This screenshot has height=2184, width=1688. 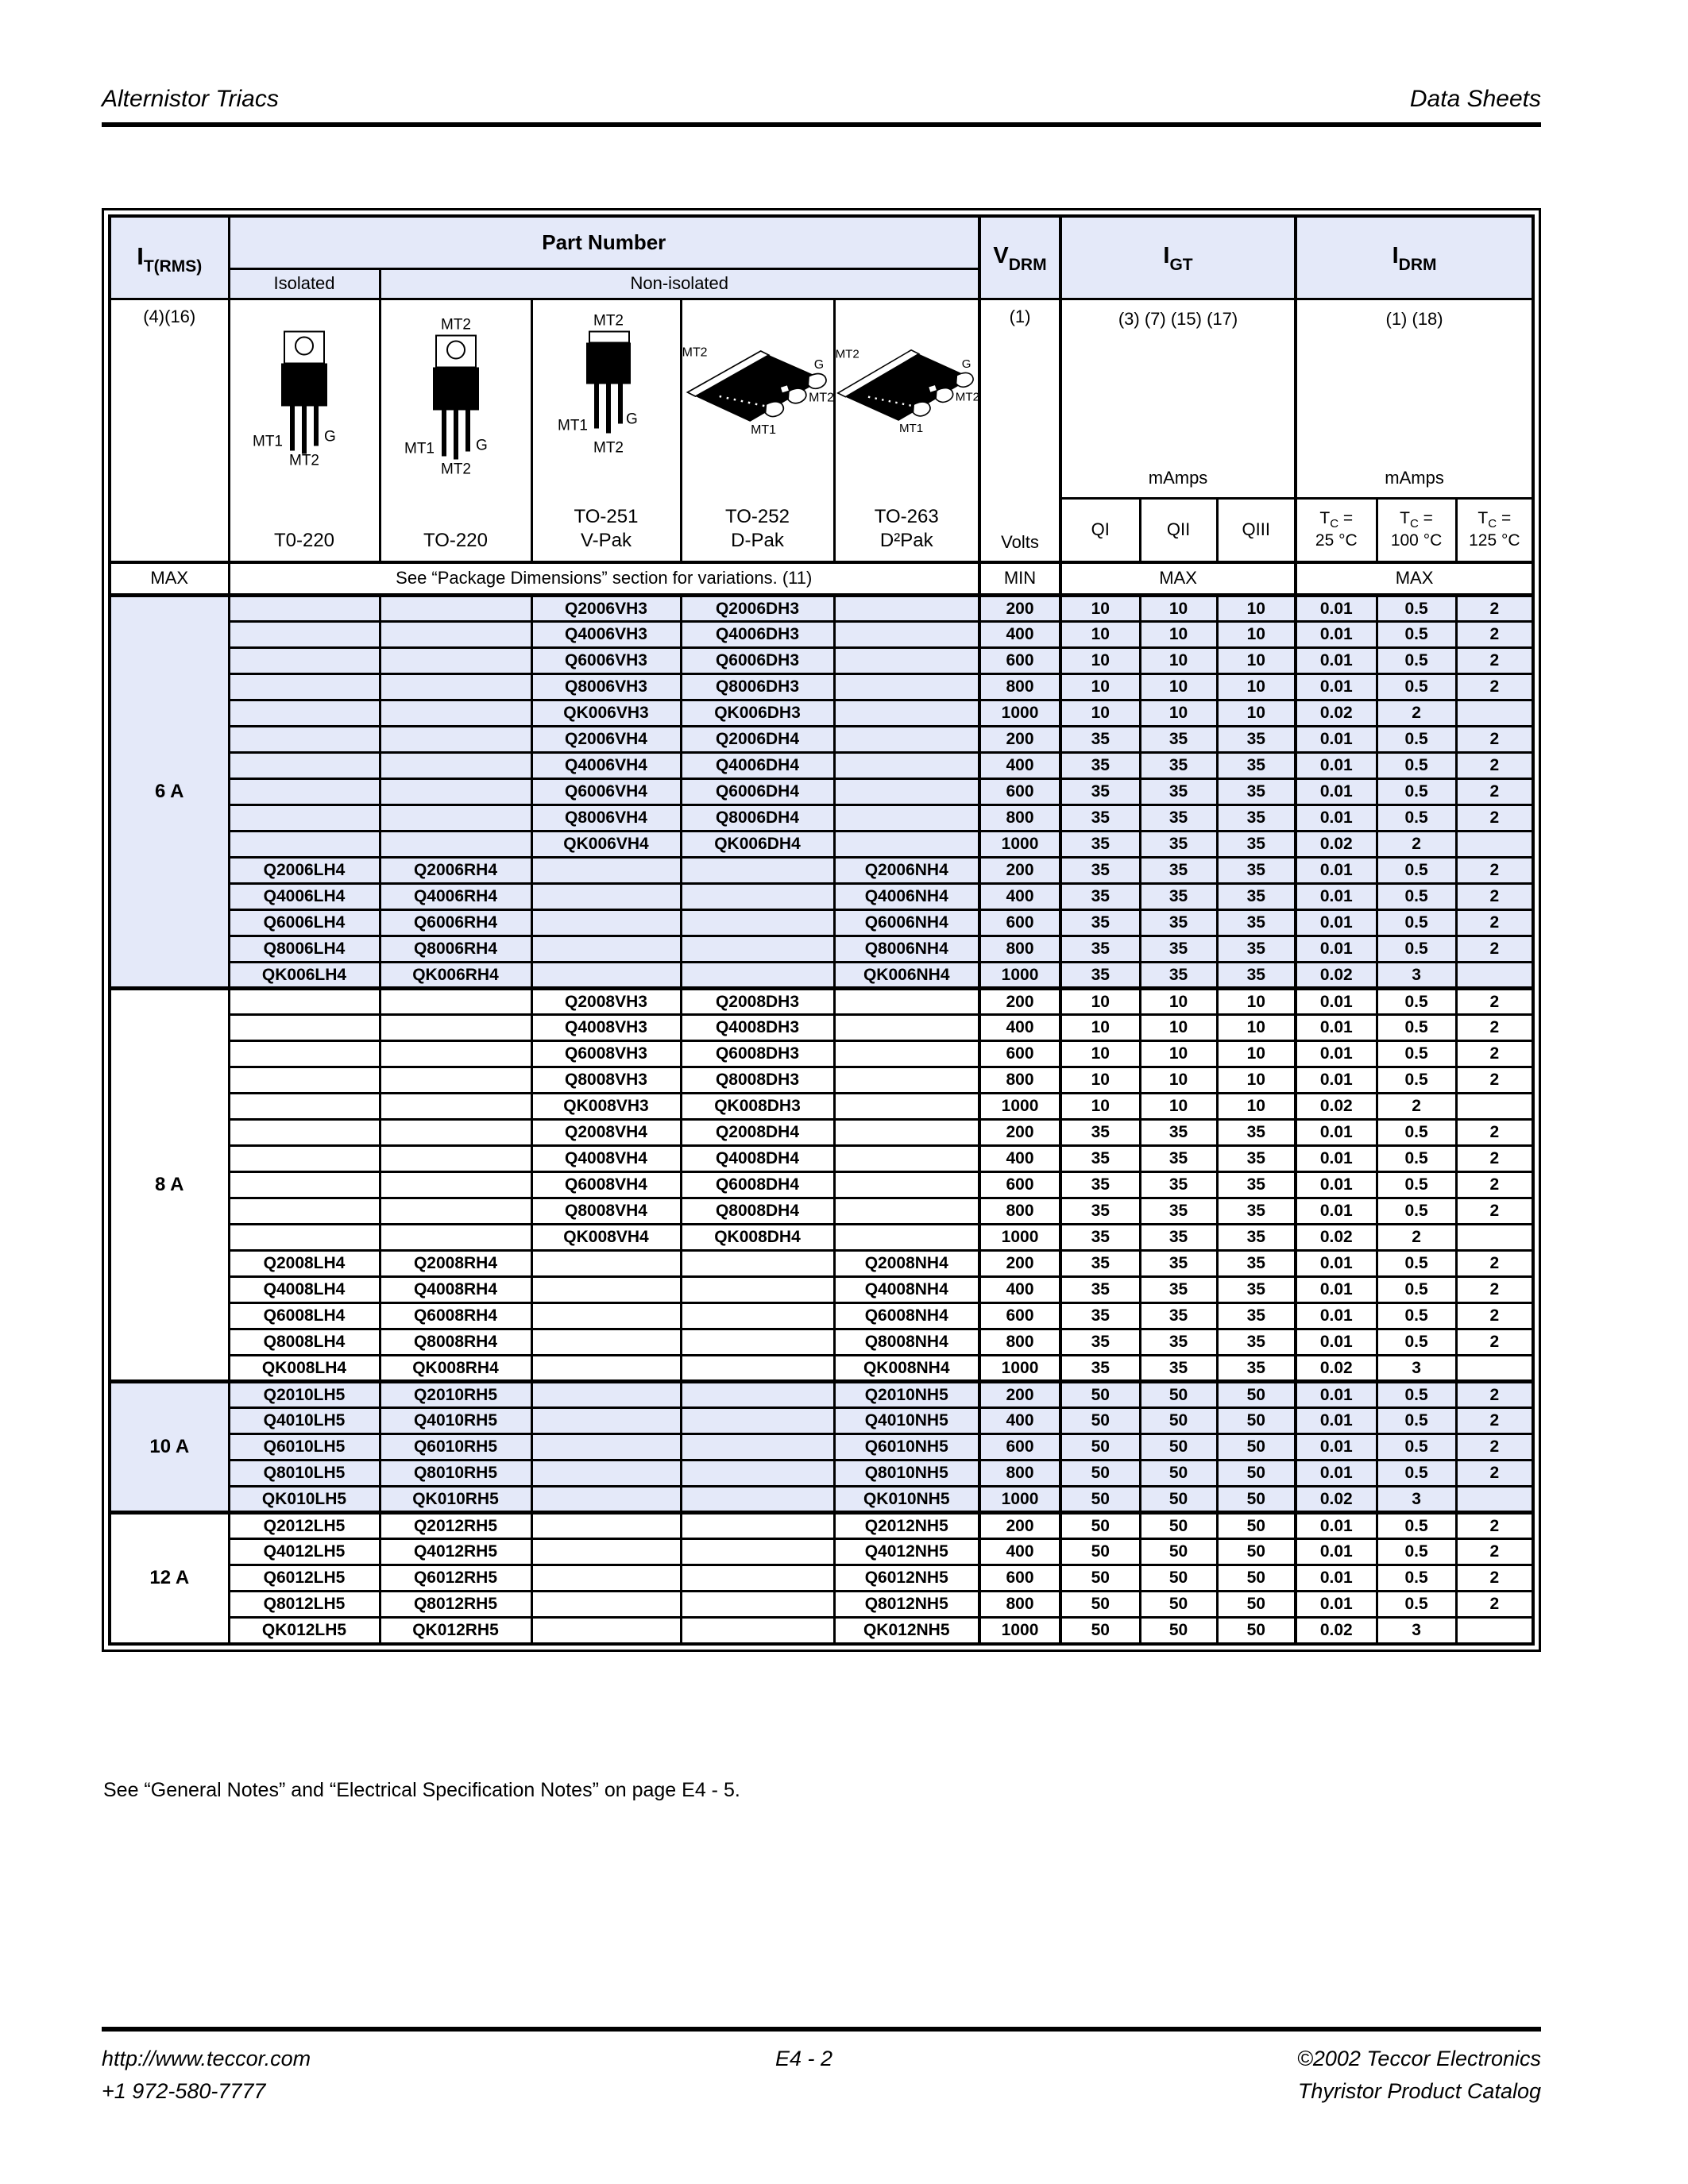 What do you see at coordinates (1414, 318) in the screenshot?
I see `idrm-notes: (1) (18)` at bounding box center [1414, 318].